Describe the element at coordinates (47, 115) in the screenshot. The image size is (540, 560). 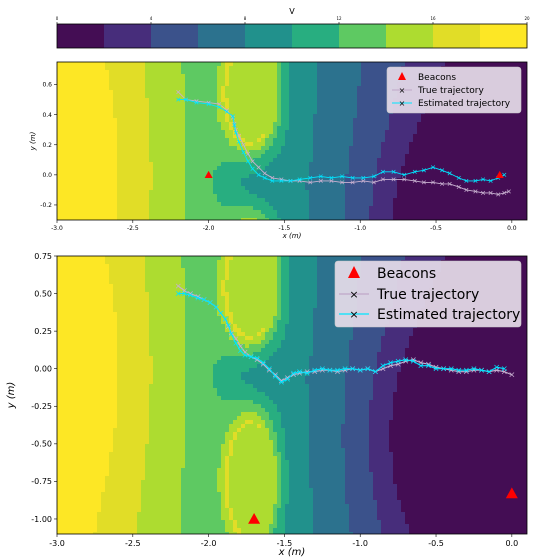
I see `y-tick-label: 0.4` at that location.